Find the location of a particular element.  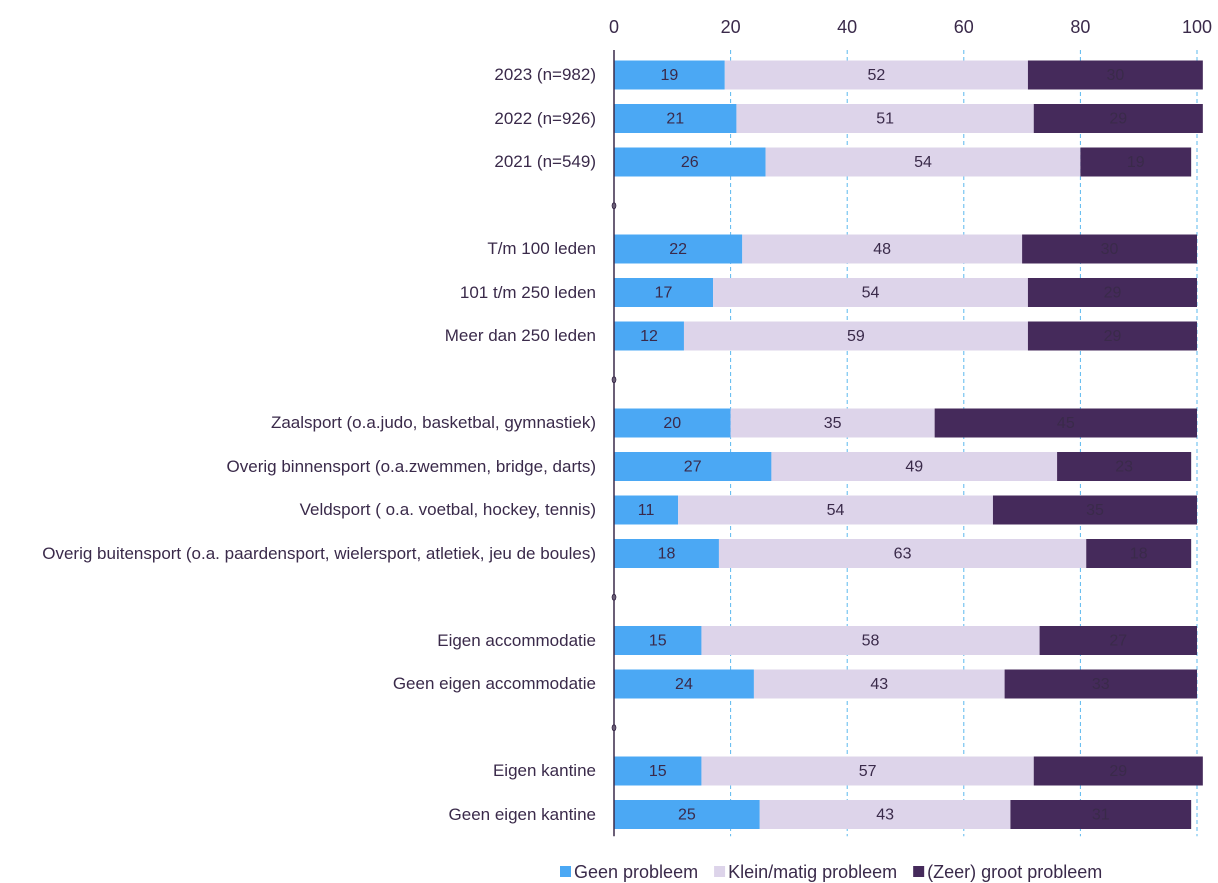

x-tick-label: 80 is located at coordinates (1080, 27).